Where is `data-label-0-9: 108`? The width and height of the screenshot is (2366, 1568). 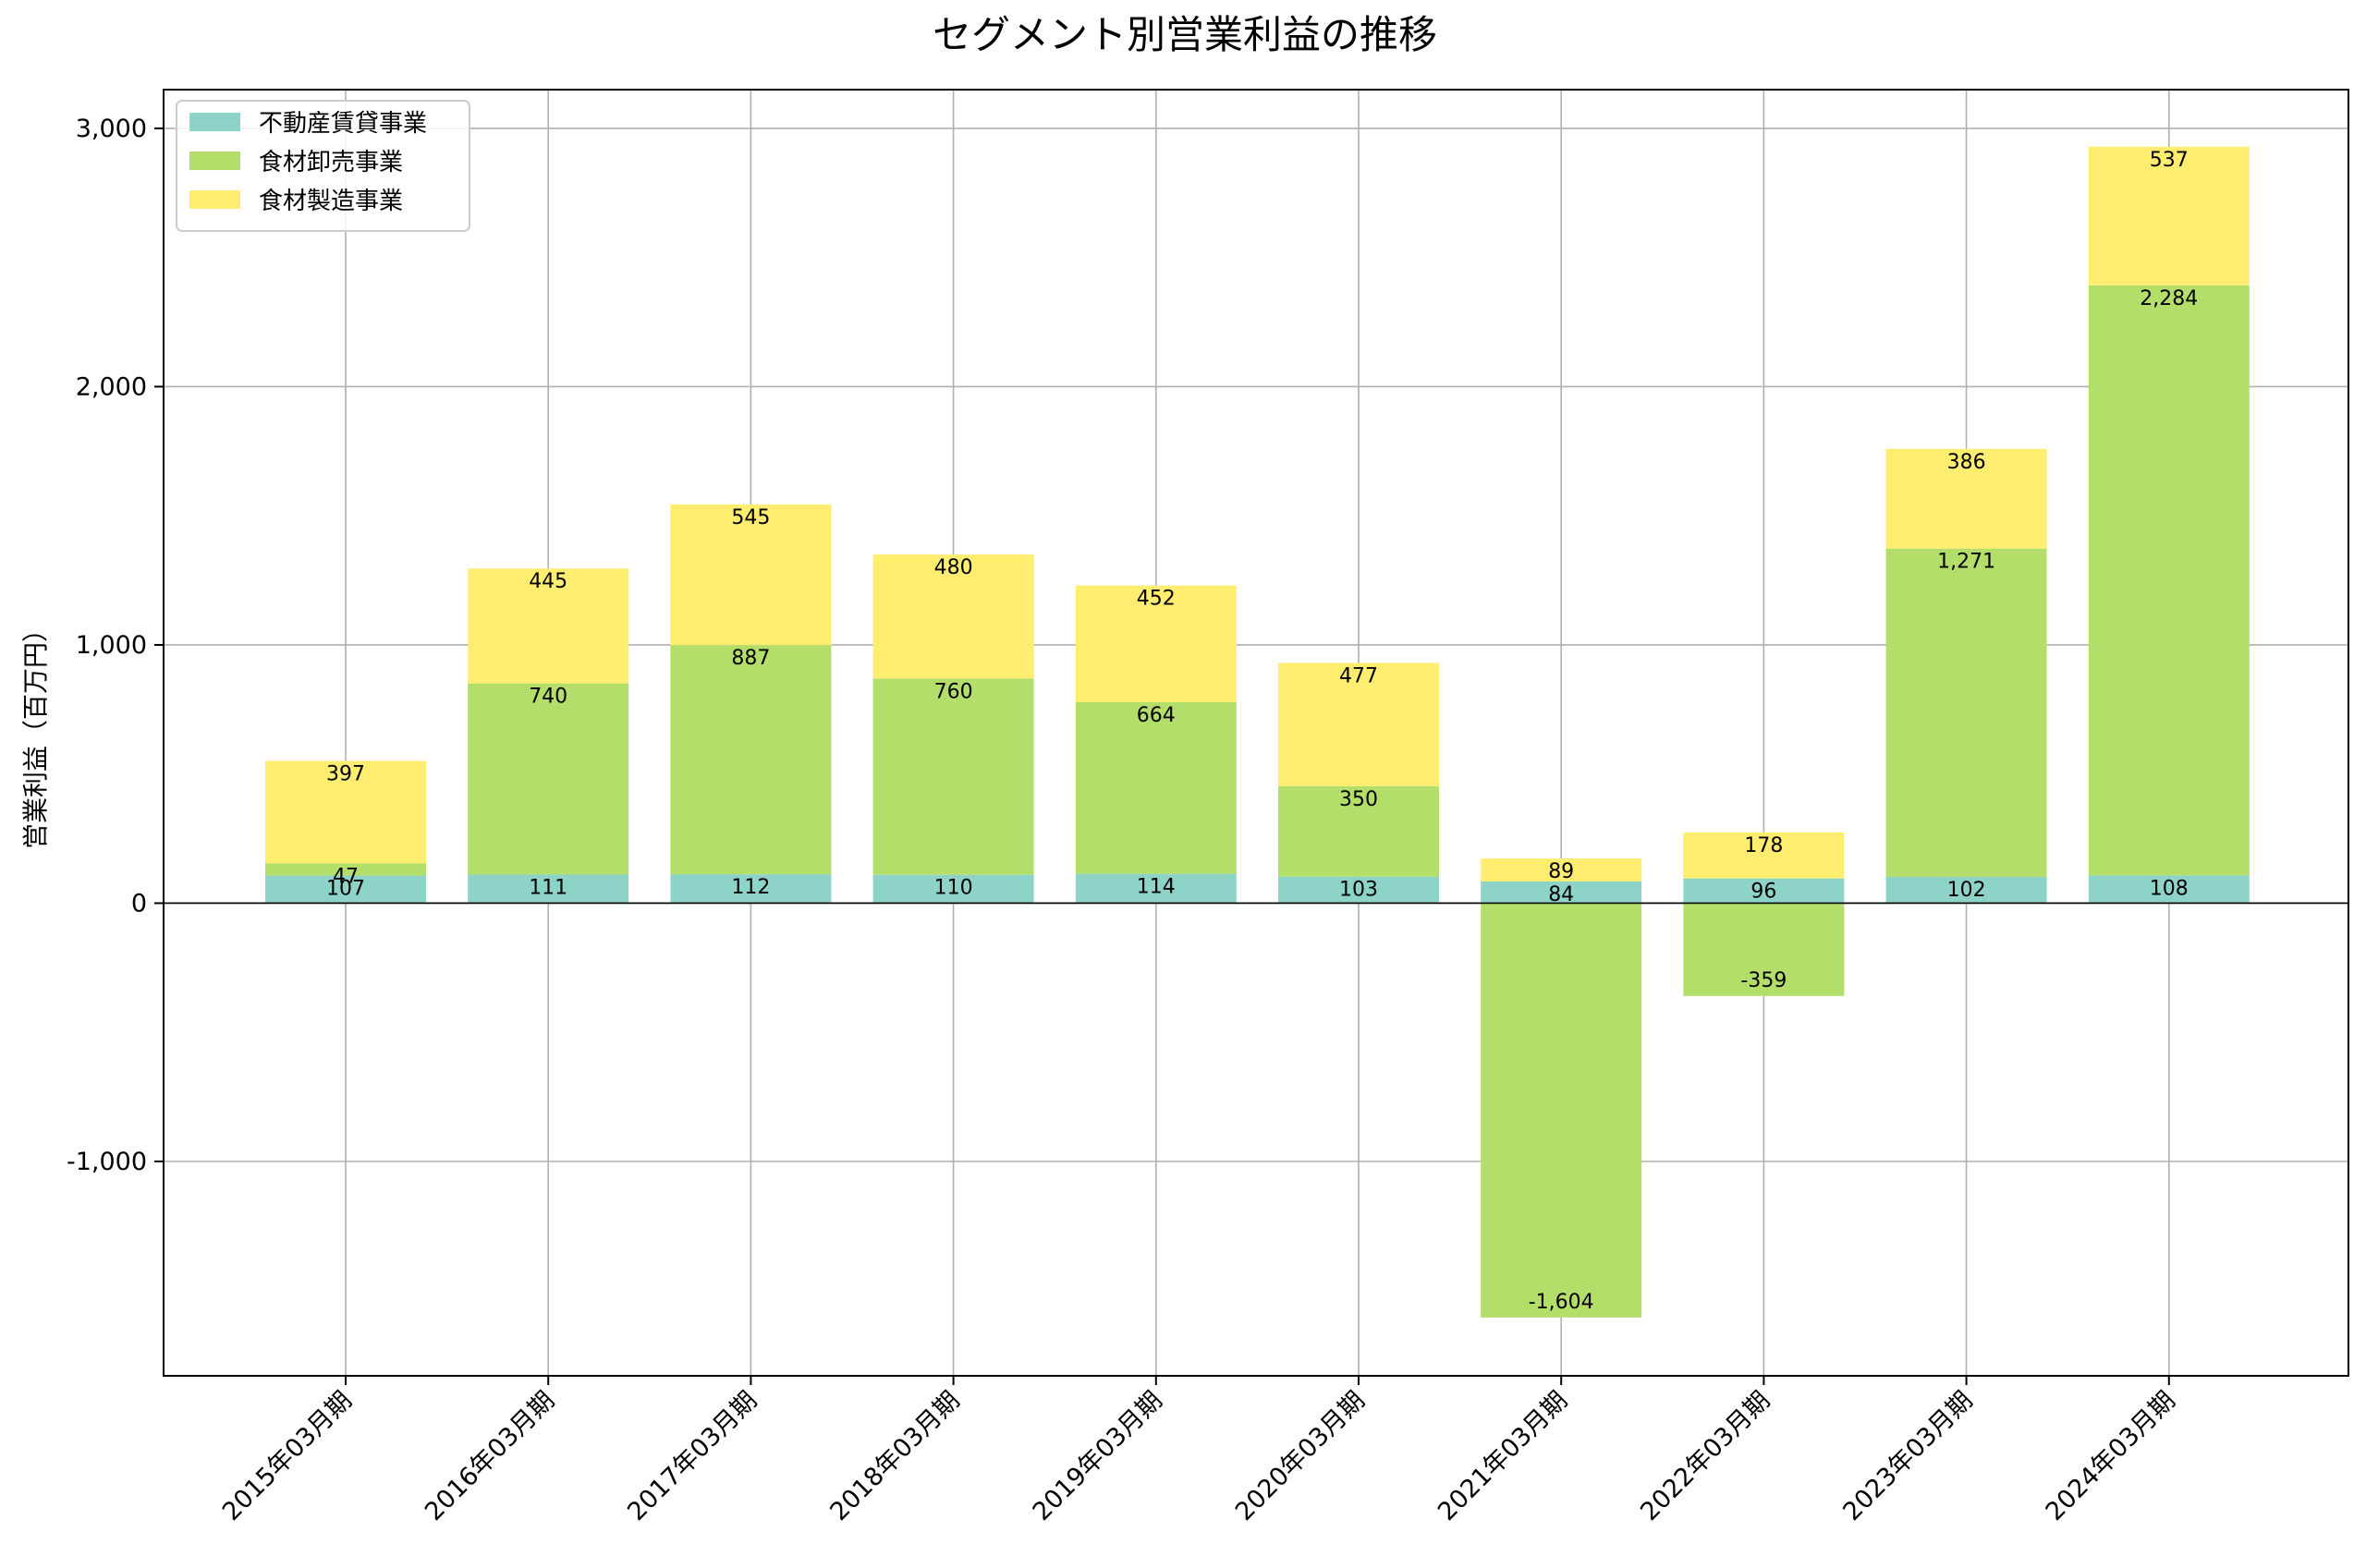
data-label-0-9: 108 is located at coordinates (2169, 888).